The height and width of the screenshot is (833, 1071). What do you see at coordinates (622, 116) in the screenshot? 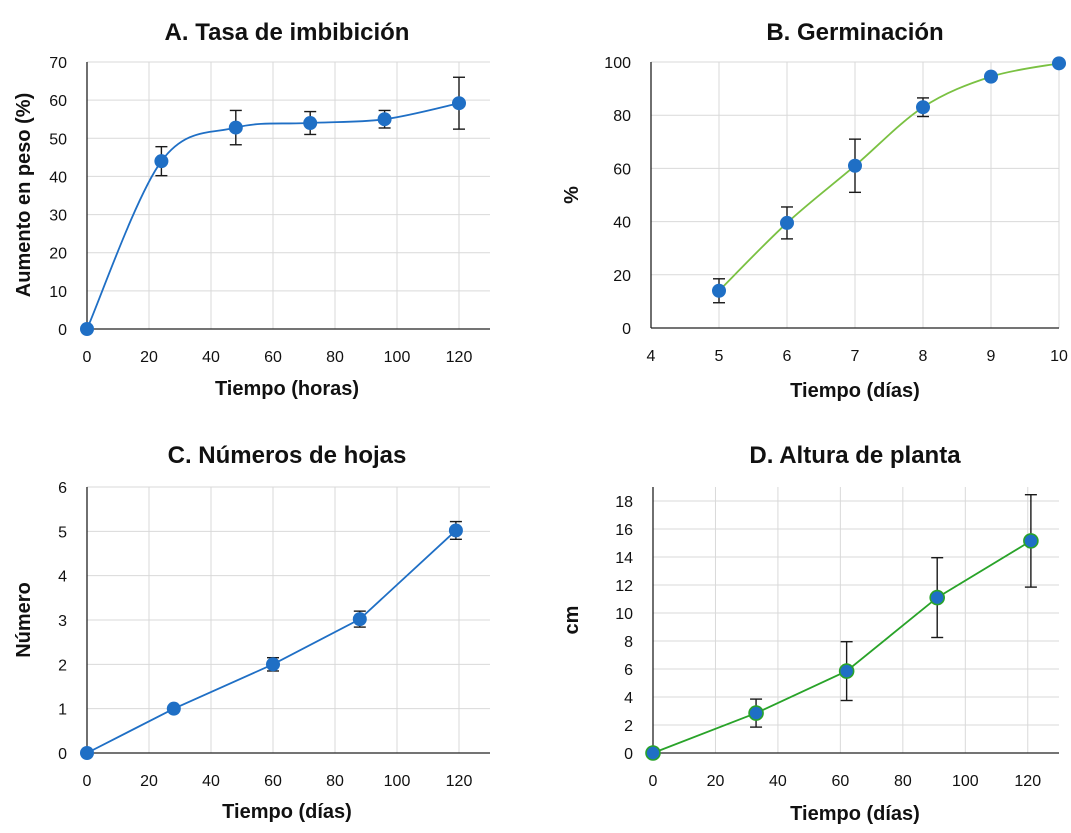
I see `y-tick-label: 80` at bounding box center [622, 116].